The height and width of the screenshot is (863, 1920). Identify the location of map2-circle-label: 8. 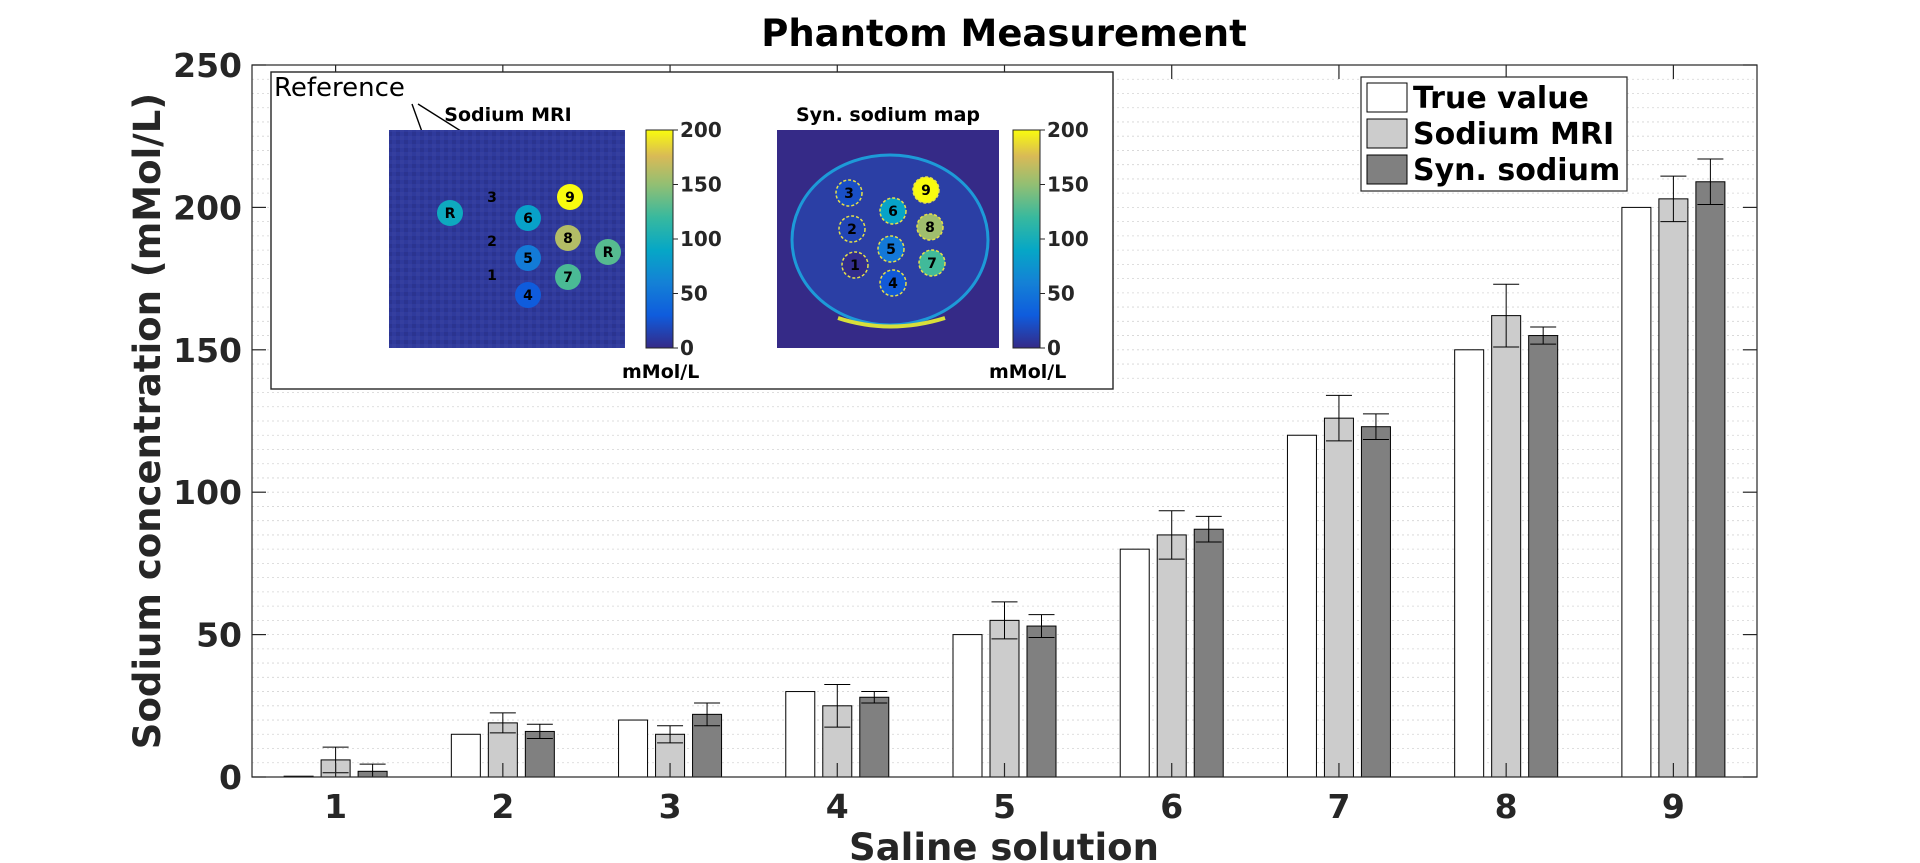
(930, 228).